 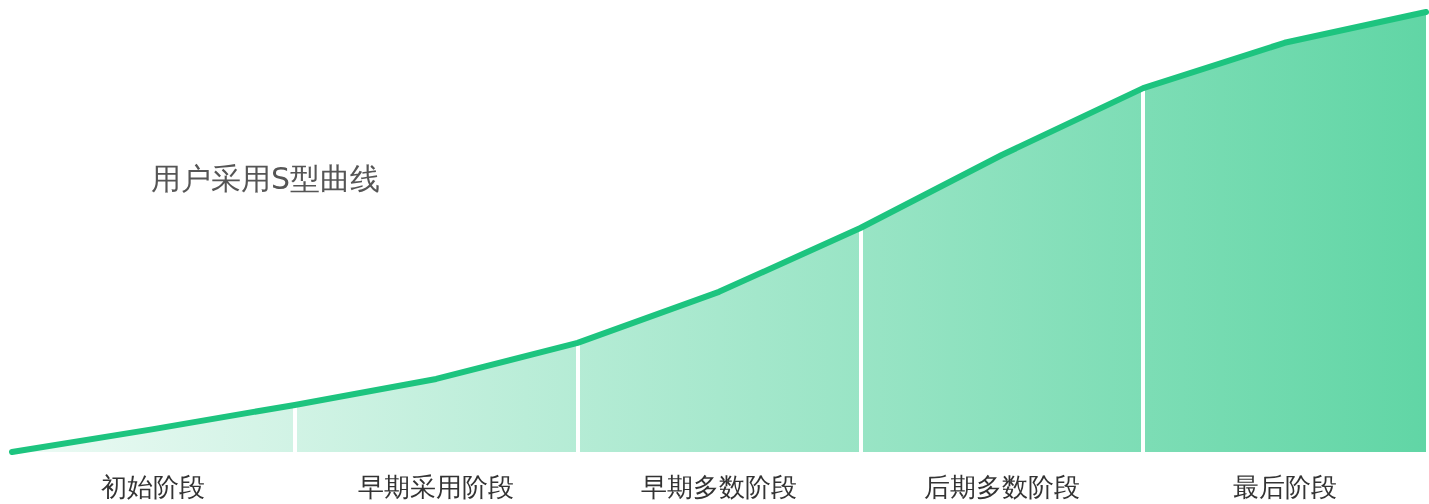 I want to click on x-tick-label: 初始阶段, so click(x=153, y=487).